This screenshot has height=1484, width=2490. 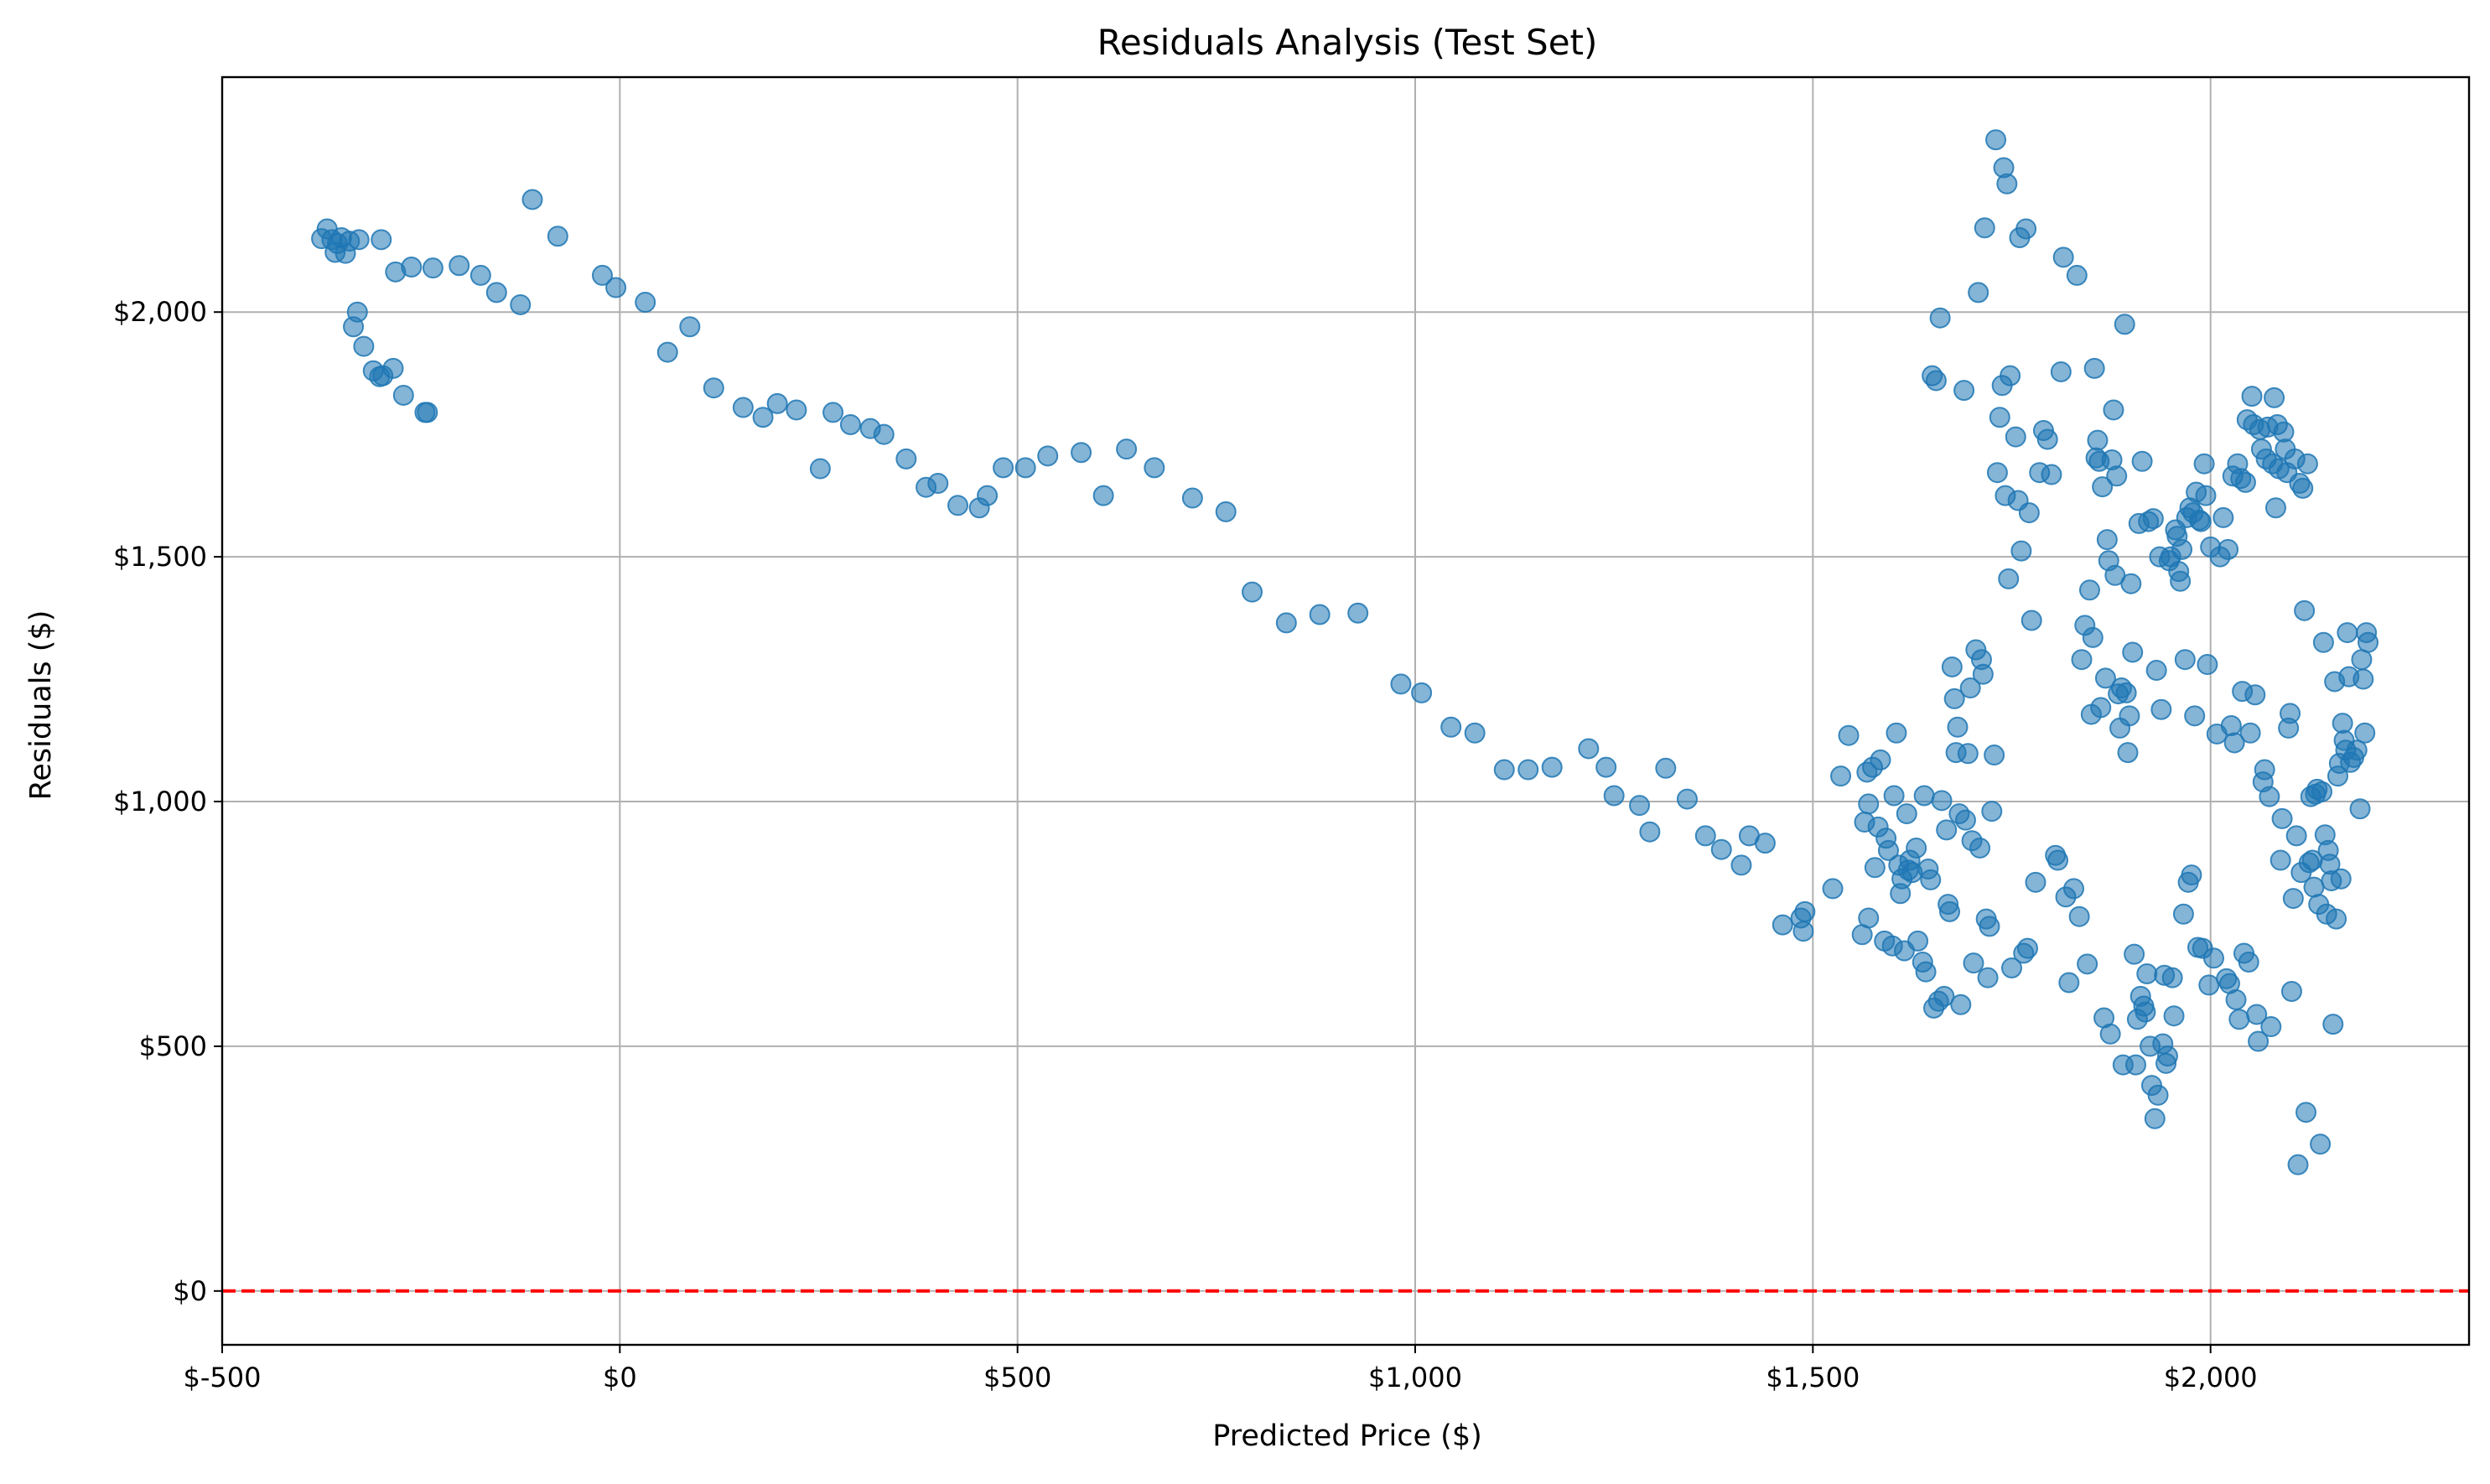 I want to click on x-tick-label: $1,500, so click(x=1813, y=1377).